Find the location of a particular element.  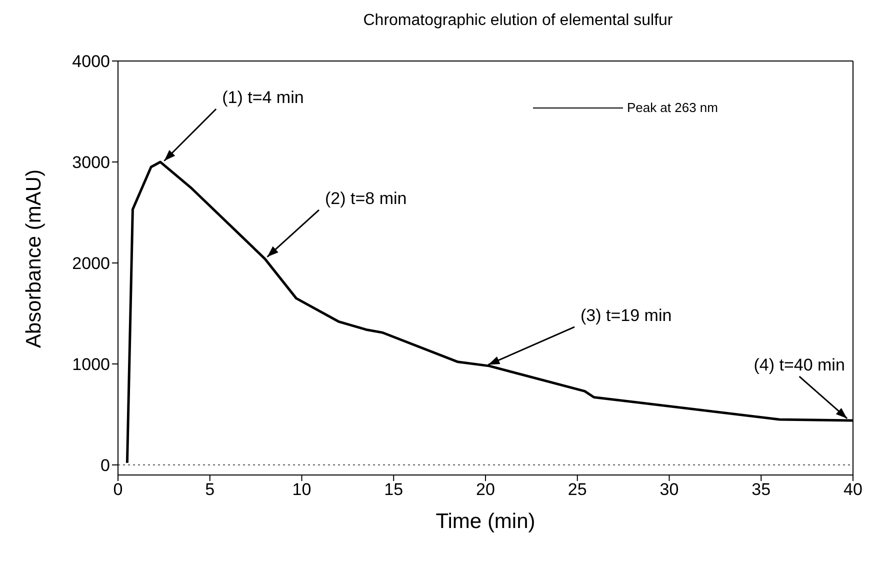

y-tick-label: 2000 is located at coordinates (91, 263).